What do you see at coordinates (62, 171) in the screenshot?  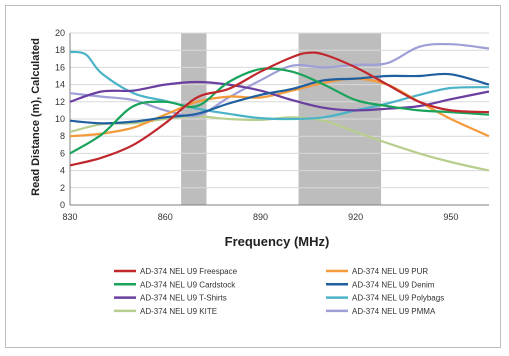 I see `y-tick-label-4: 4` at bounding box center [62, 171].